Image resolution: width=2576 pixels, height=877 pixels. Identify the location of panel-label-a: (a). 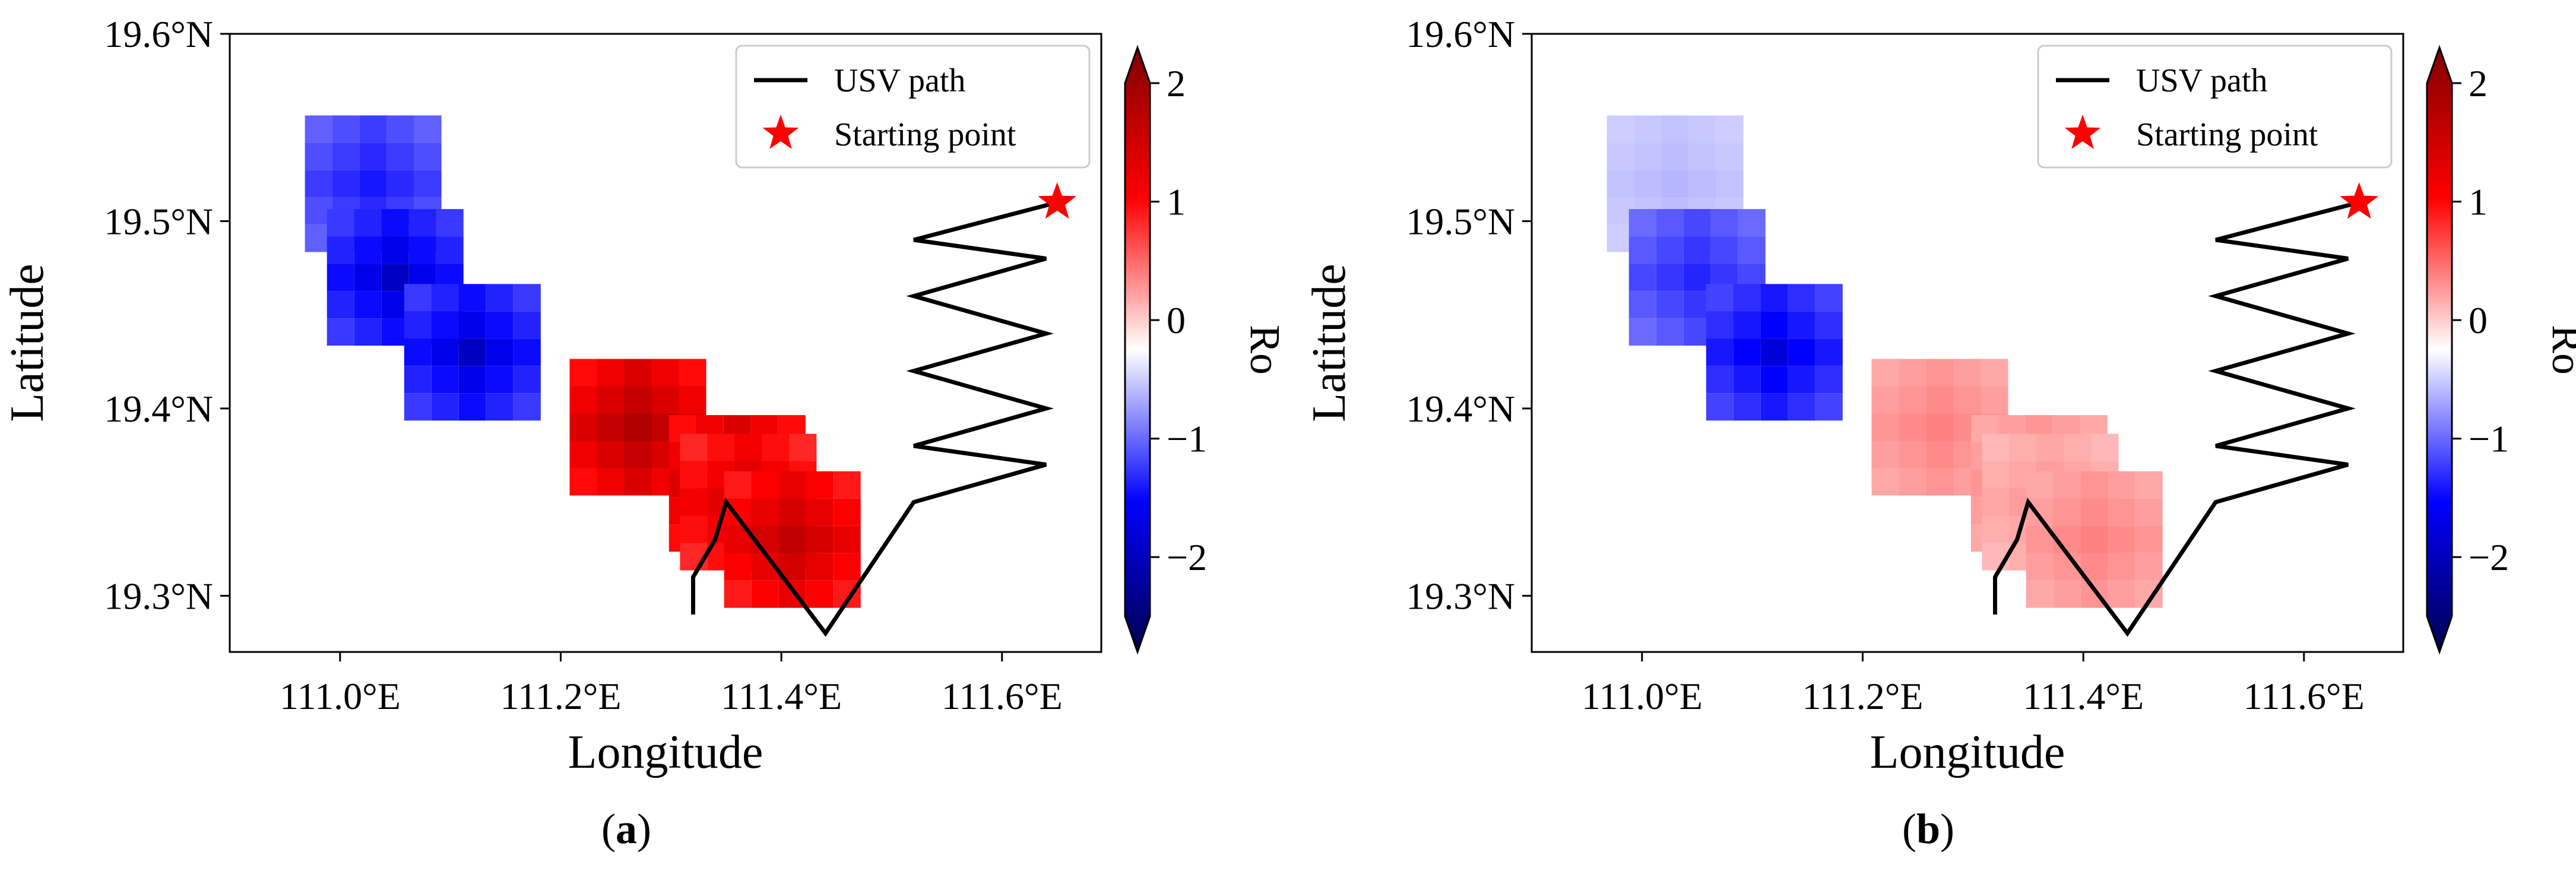
(626, 829).